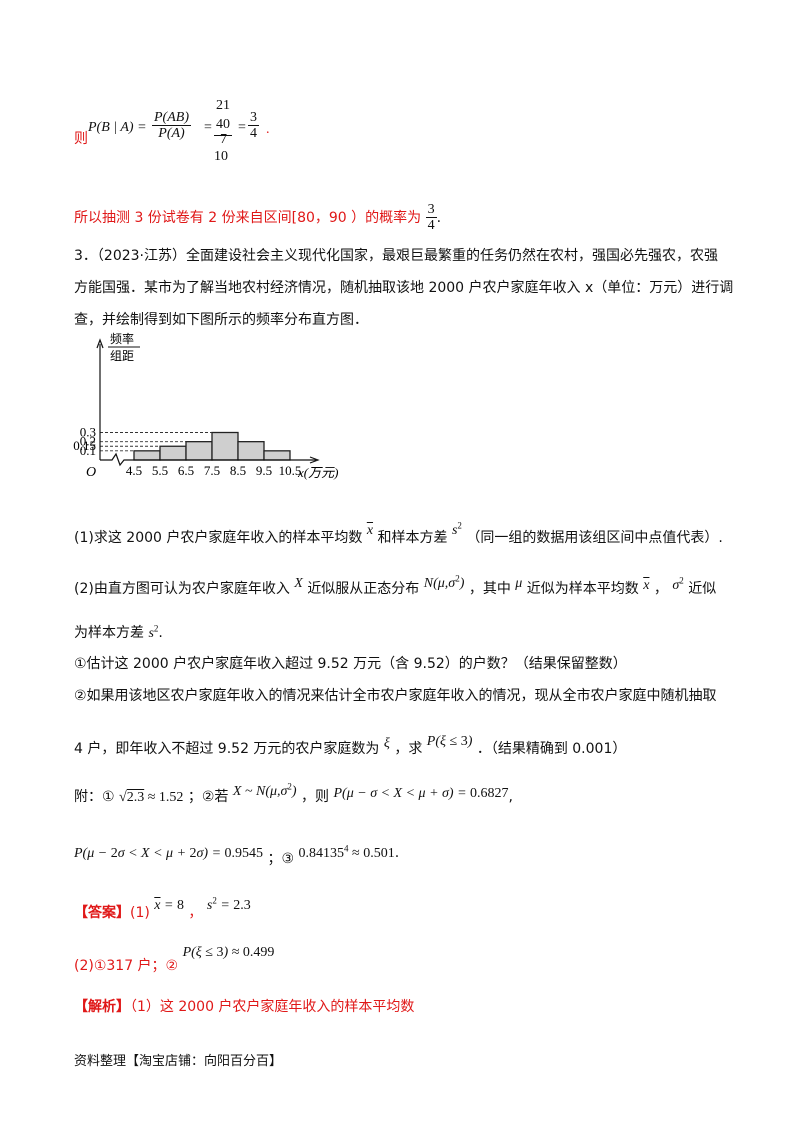 The height and width of the screenshot is (1132, 800). I want to click on q2-text-a: (2)由直方图可认为农户家庭年收入, so click(182, 589).